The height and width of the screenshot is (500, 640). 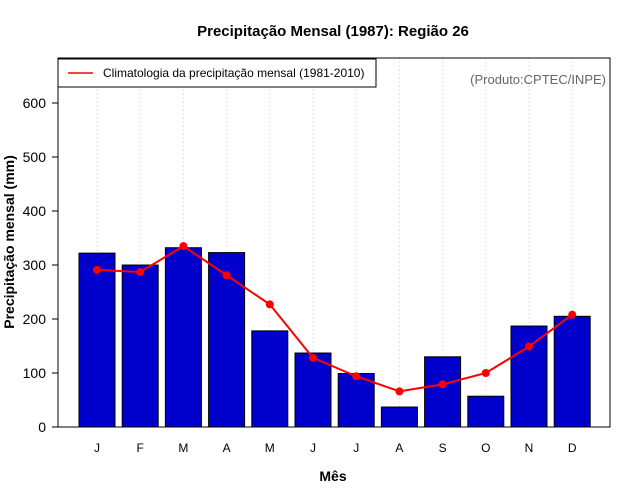 What do you see at coordinates (35, 319) in the screenshot?
I see `y-tick-label: 200` at bounding box center [35, 319].